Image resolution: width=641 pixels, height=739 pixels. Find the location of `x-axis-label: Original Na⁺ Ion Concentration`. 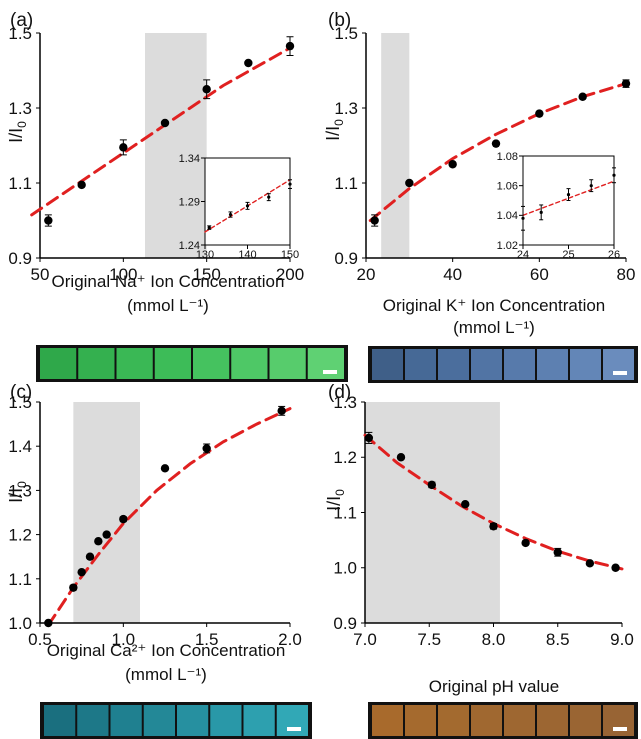

x-axis-label: Original Na⁺ Ion Concentration is located at coordinates (168, 281).